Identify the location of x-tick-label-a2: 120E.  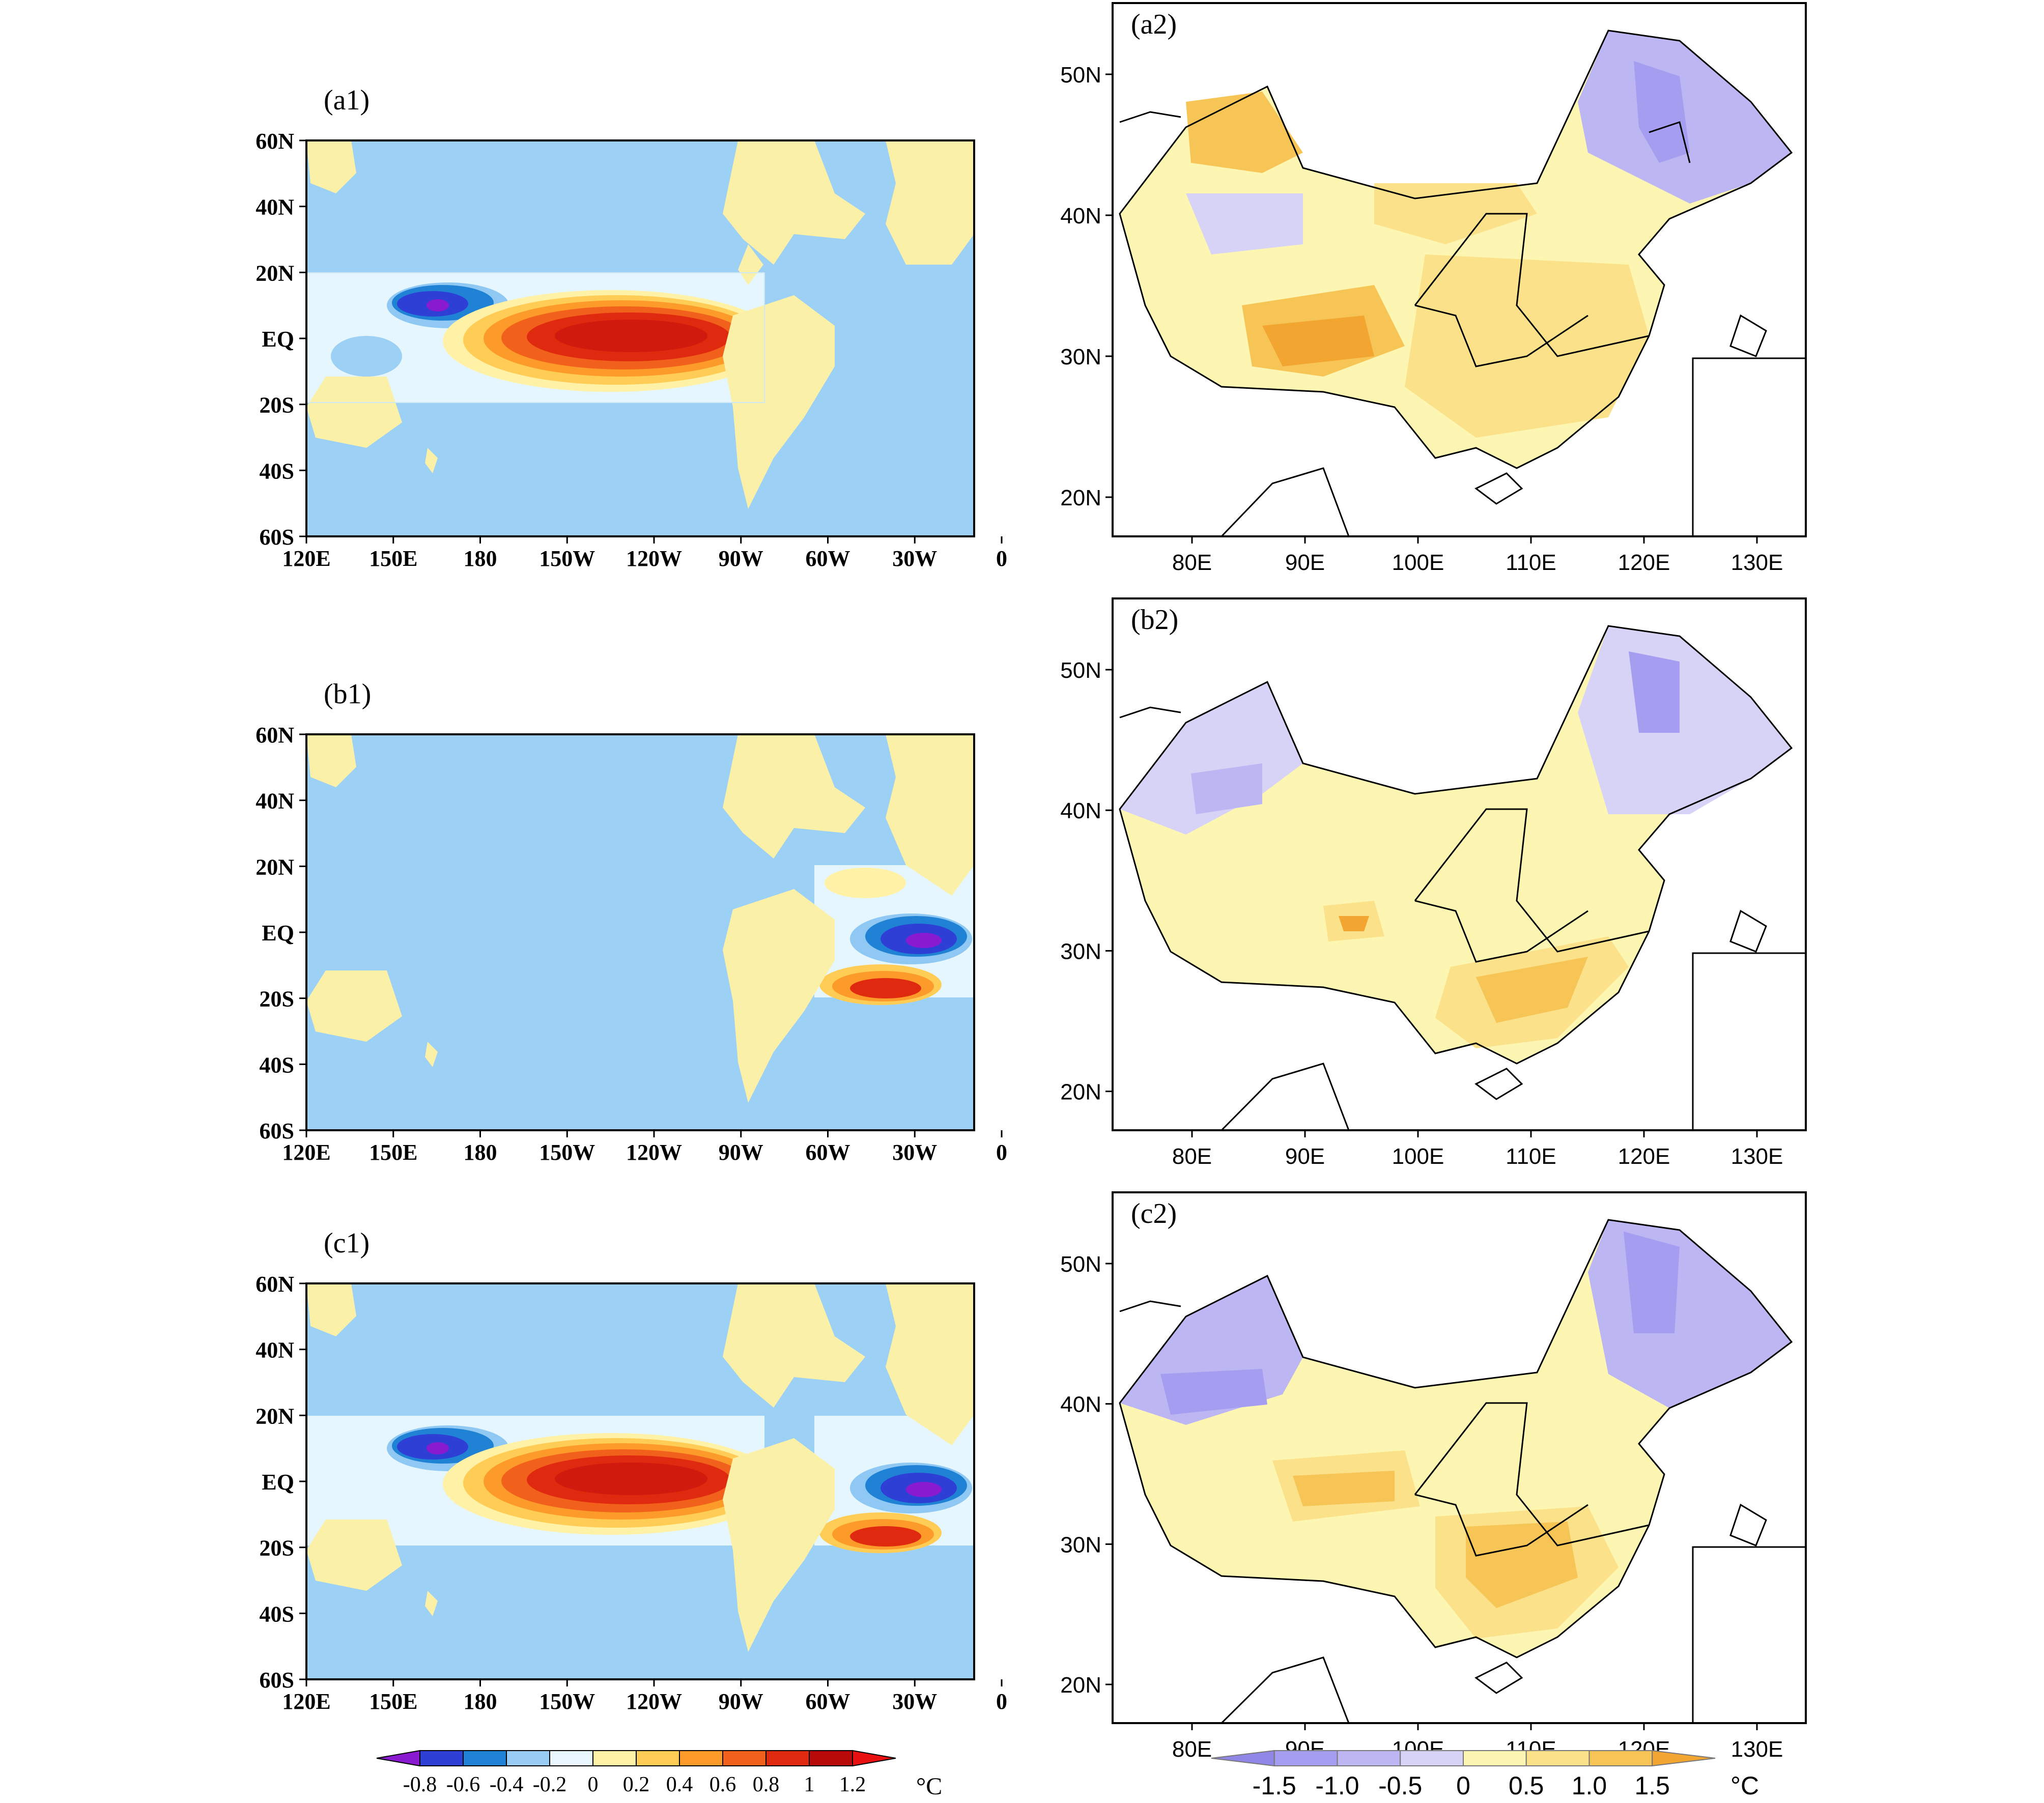
(1644, 562).